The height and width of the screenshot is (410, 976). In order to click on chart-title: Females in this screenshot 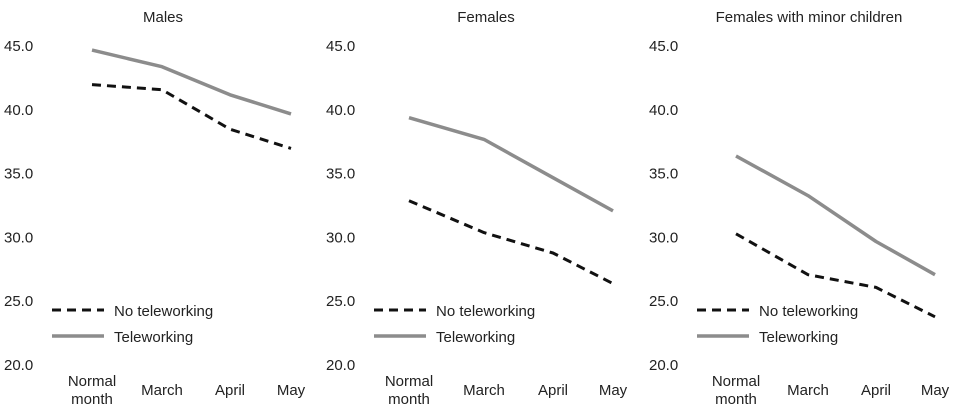, I will do `click(486, 17)`.